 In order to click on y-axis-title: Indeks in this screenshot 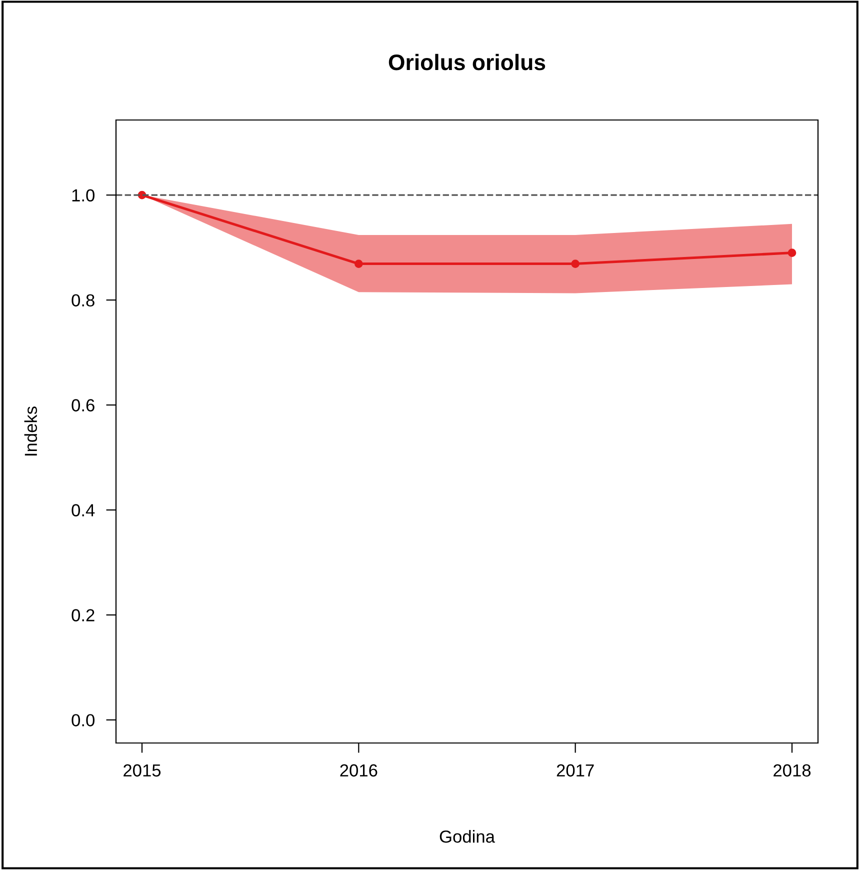, I will do `click(31, 431)`.